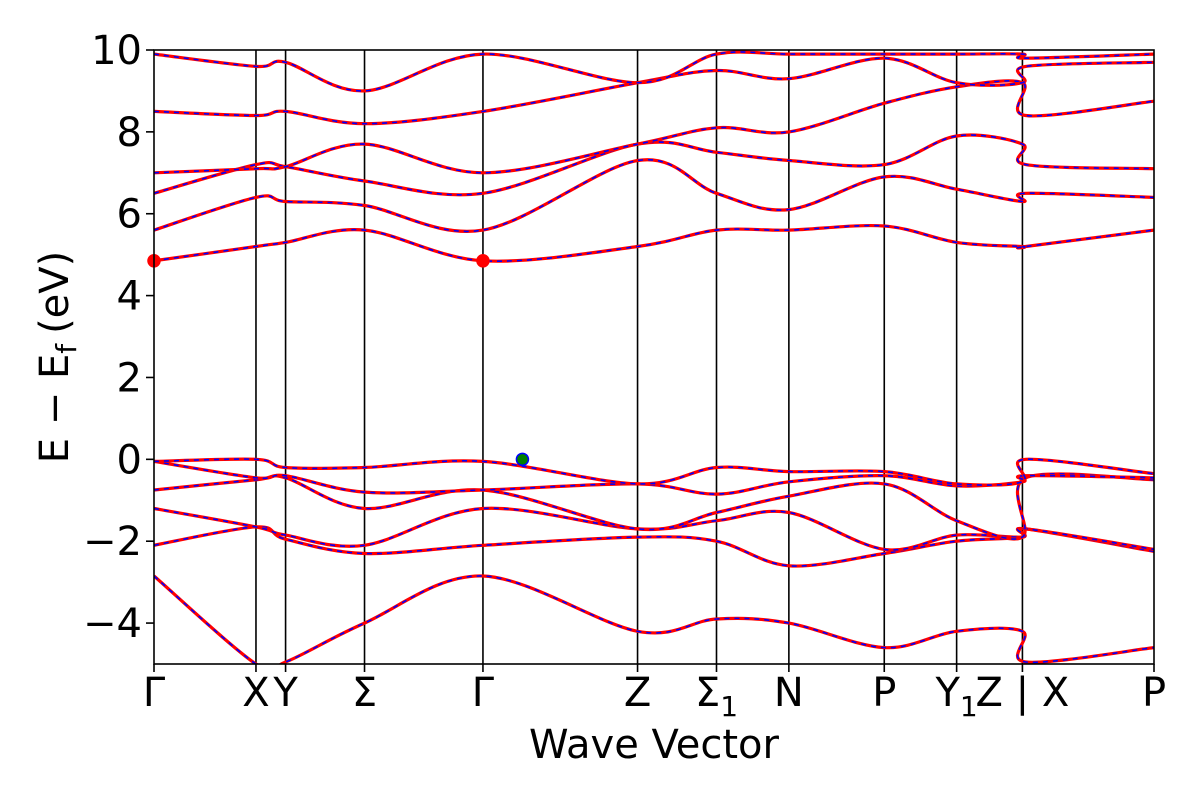 This screenshot has height=800, width=1200. I want to click on band-b5, so click(654, 477).